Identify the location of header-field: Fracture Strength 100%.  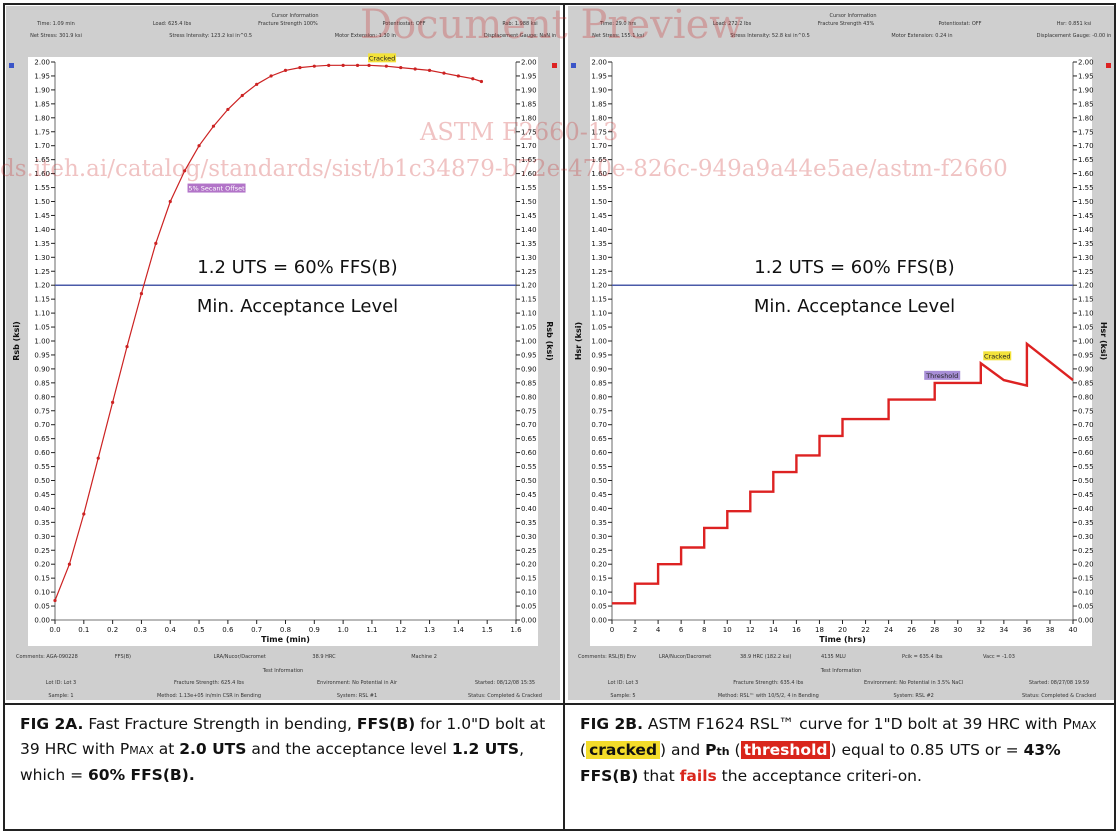
(288, 24).